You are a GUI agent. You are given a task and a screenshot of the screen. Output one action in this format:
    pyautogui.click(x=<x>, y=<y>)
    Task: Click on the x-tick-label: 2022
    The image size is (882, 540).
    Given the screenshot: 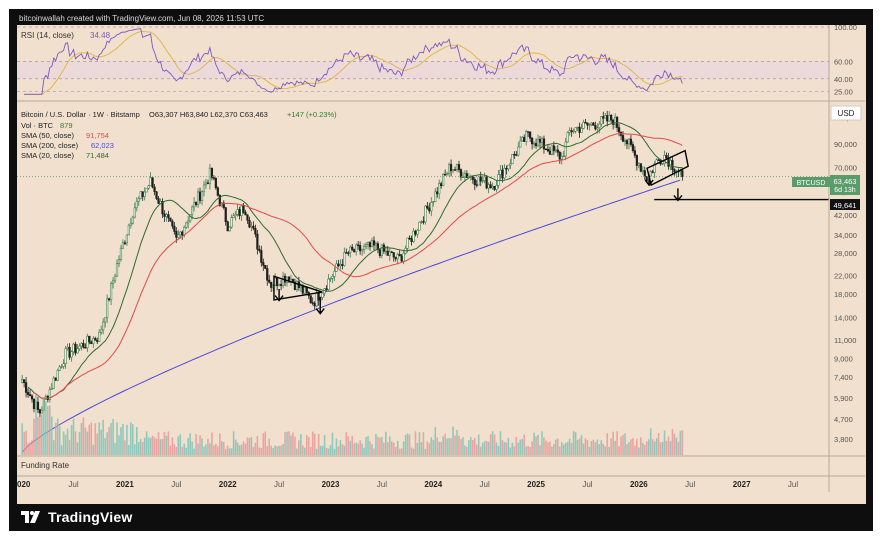 What is the action you would take?
    pyautogui.click(x=228, y=484)
    